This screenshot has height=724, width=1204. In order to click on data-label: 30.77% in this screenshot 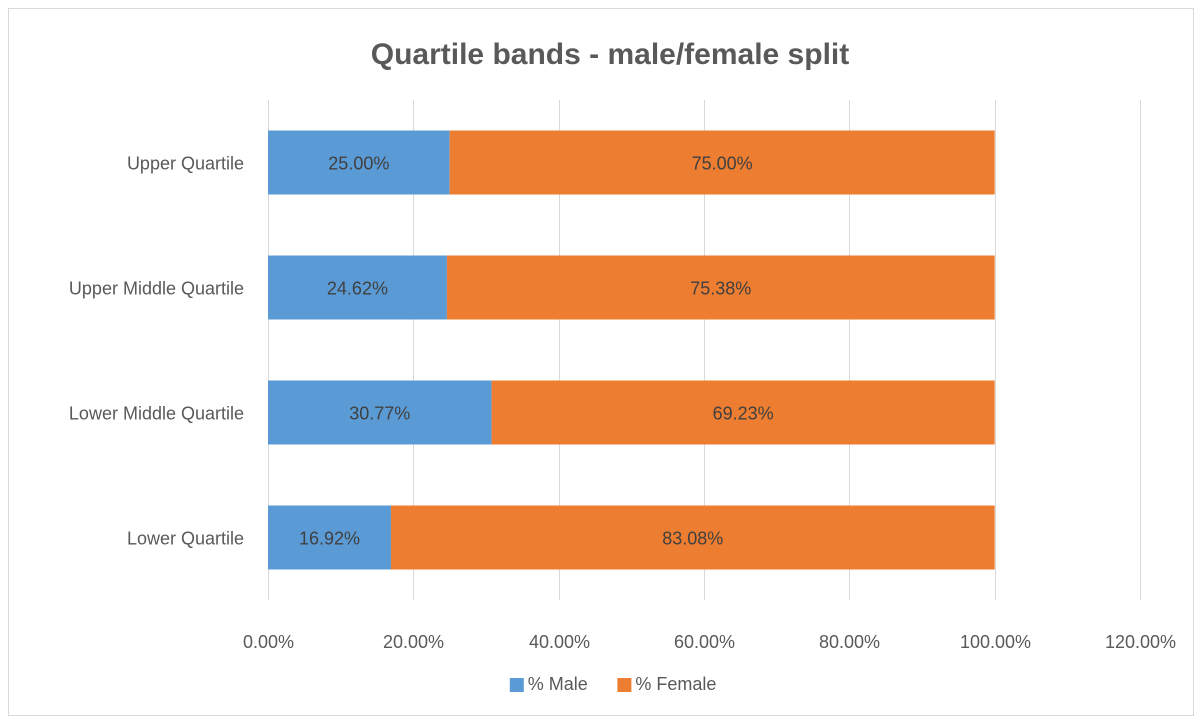, I will do `click(379, 414)`.